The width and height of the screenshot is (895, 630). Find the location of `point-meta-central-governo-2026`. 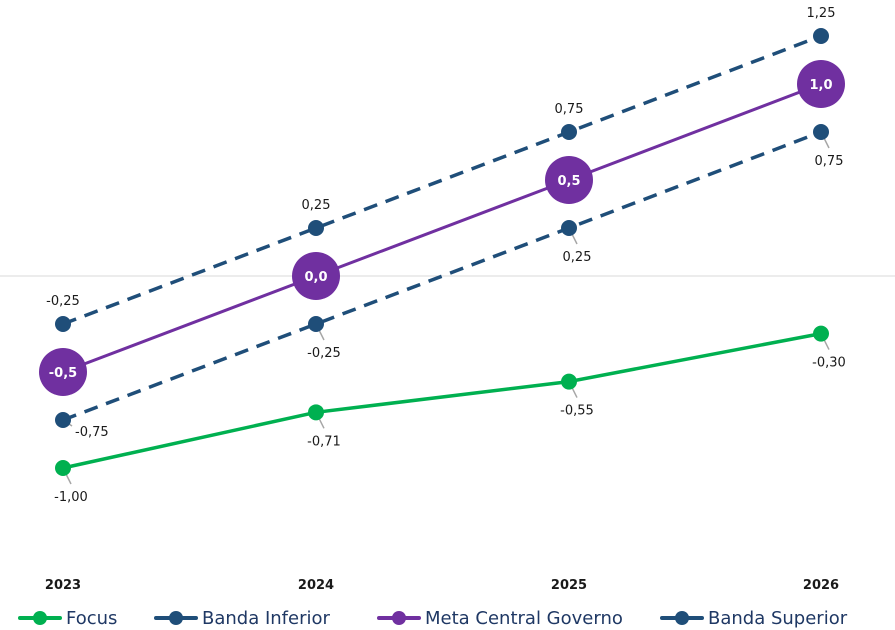

point-meta-central-governo-2026 is located at coordinates (821, 84).